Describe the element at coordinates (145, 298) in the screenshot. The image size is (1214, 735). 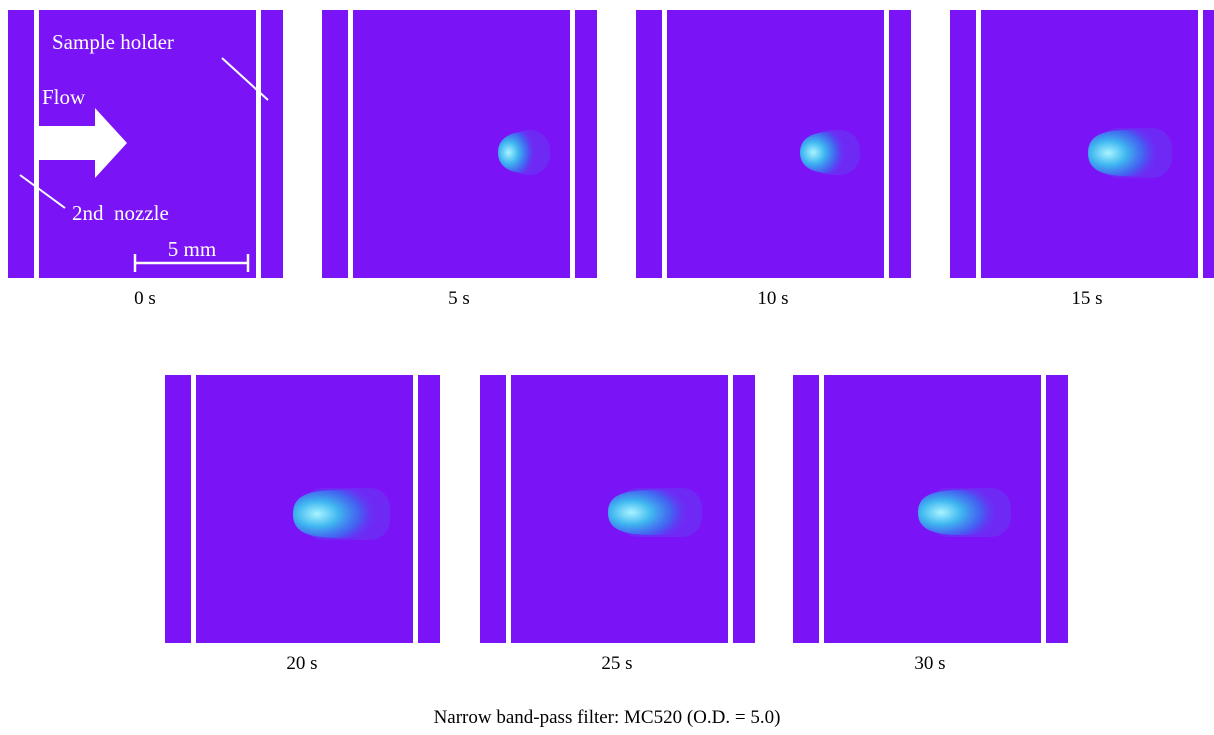
I see `panel-label: 0 s` at that location.